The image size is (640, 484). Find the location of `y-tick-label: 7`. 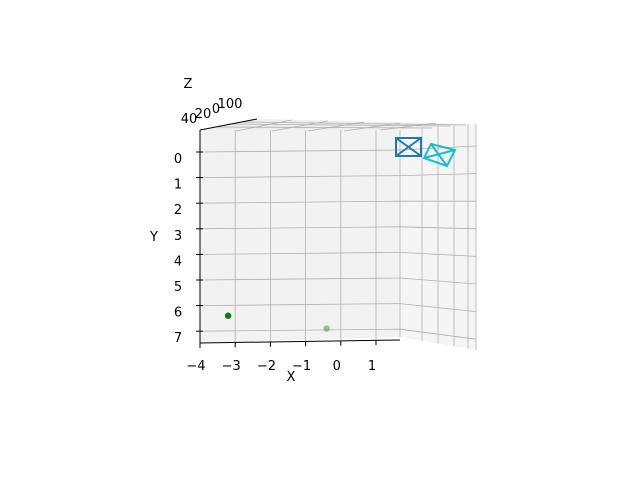

y-tick-label: 7 is located at coordinates (178, 338).